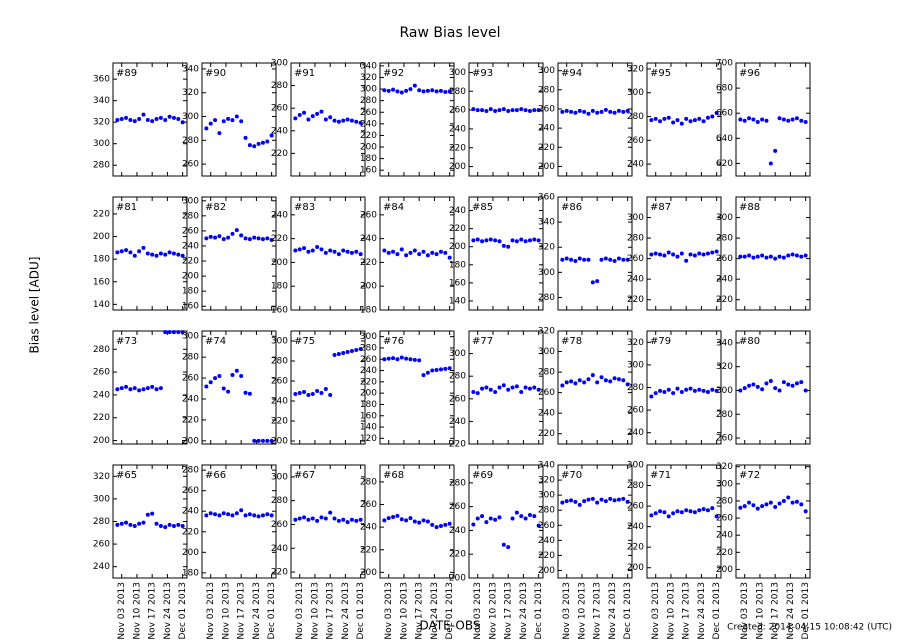 Image resolution: width=900 pixels, height=641 pixels. I want to click on x-tick-label: Nov 17 2013, so click(776, 611).